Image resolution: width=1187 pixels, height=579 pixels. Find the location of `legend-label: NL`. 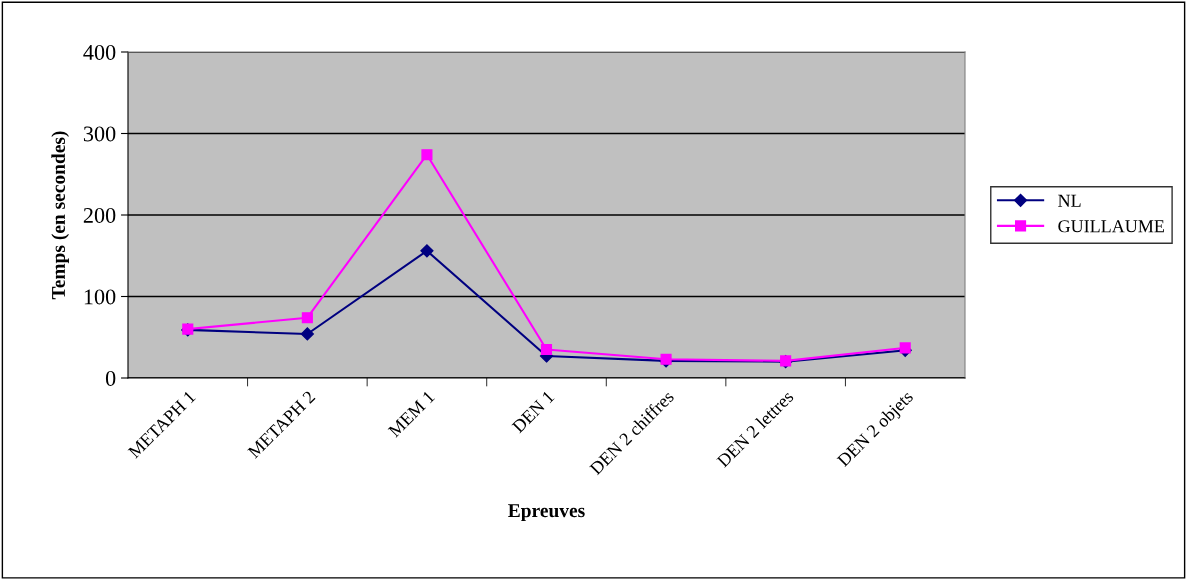

legend-label: NL is located at coordinates (1069, 200).